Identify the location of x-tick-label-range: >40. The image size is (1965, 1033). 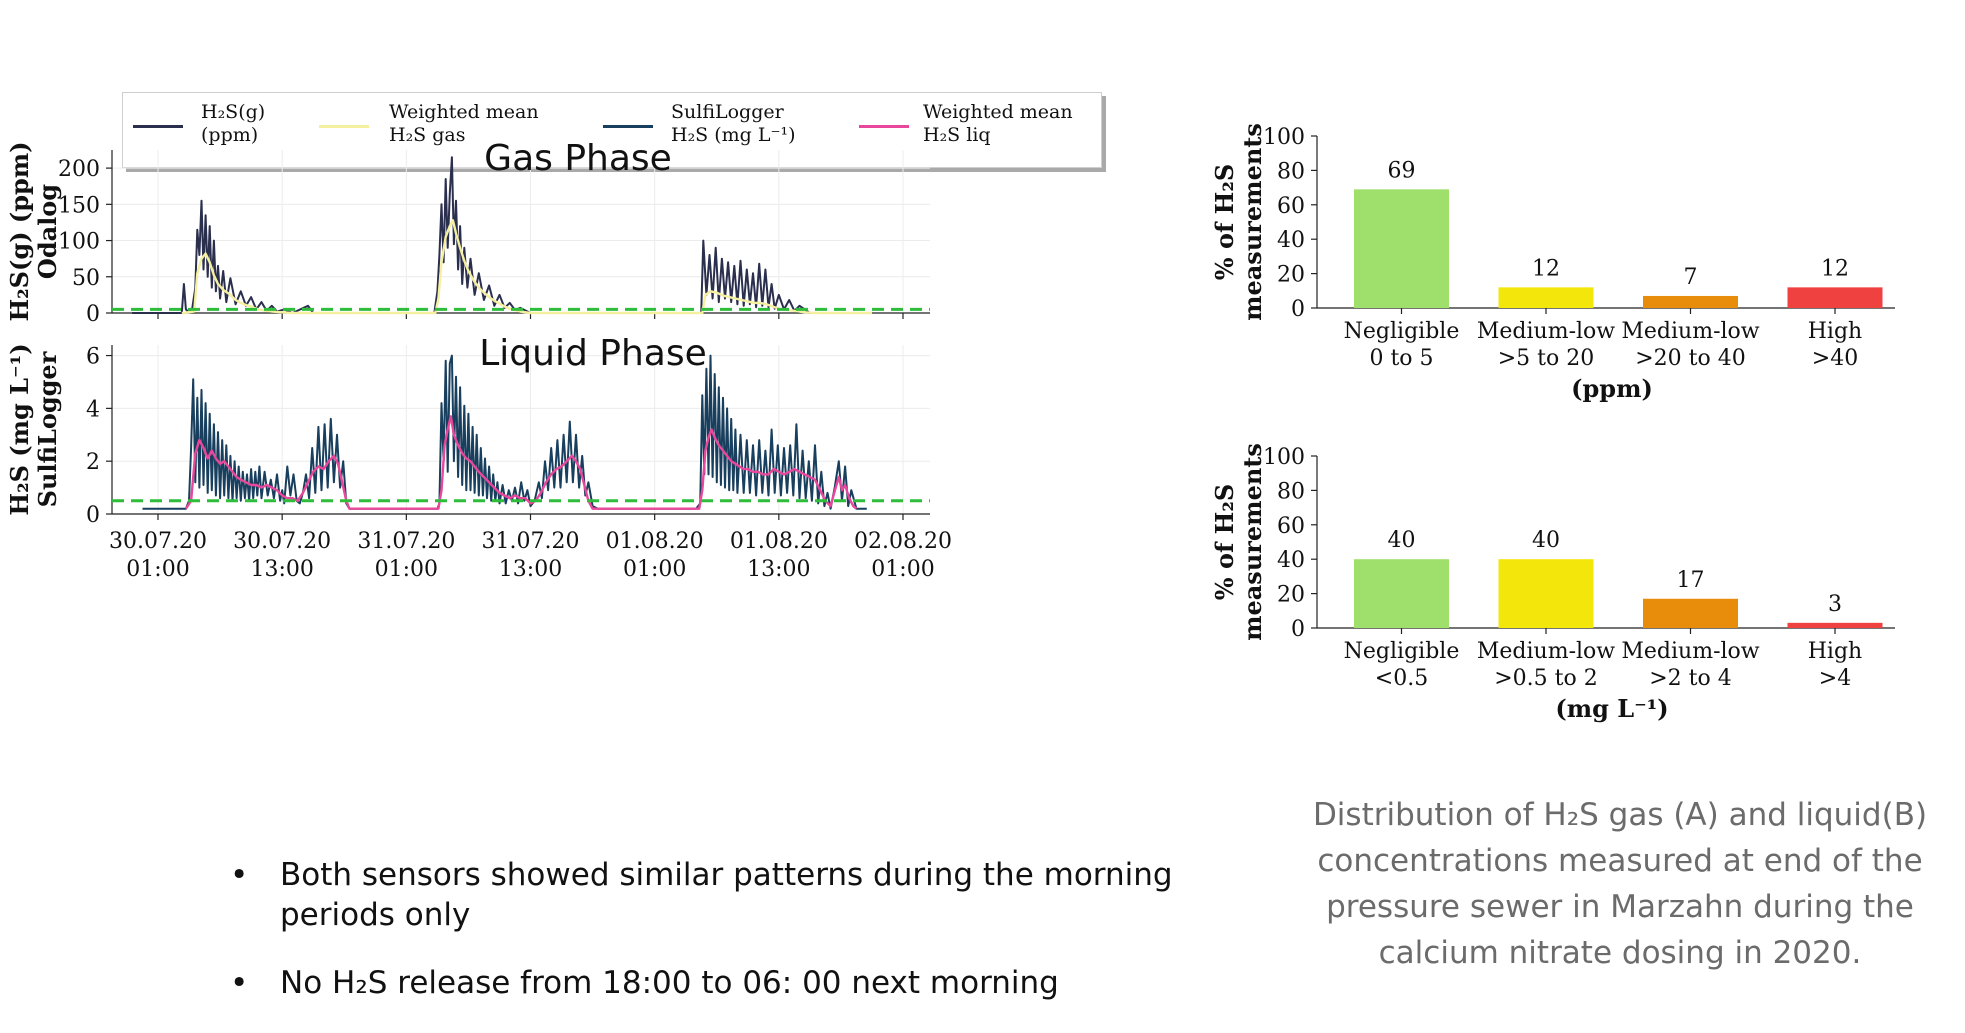
(1835, 358).